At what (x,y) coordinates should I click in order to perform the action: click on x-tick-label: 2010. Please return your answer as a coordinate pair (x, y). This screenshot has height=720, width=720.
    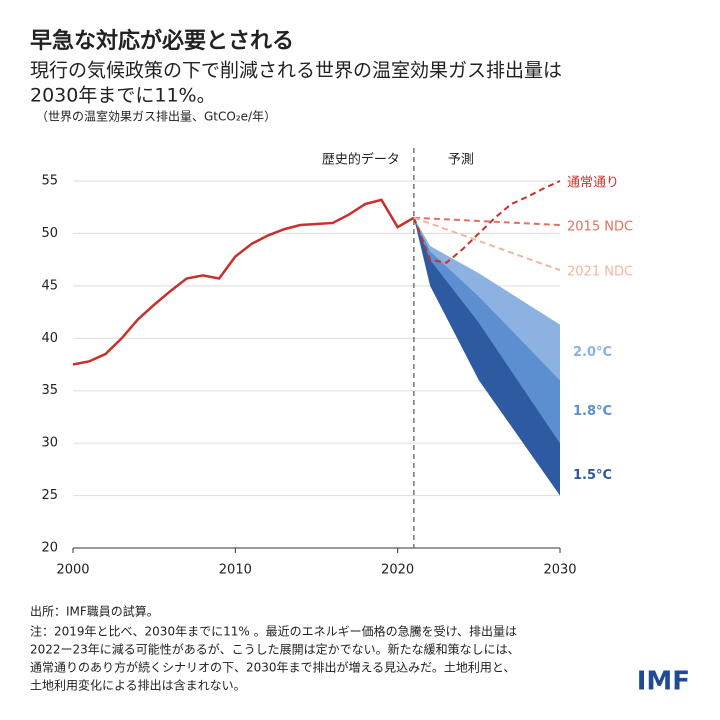
    Looking at the image, I should click on (235, 570).